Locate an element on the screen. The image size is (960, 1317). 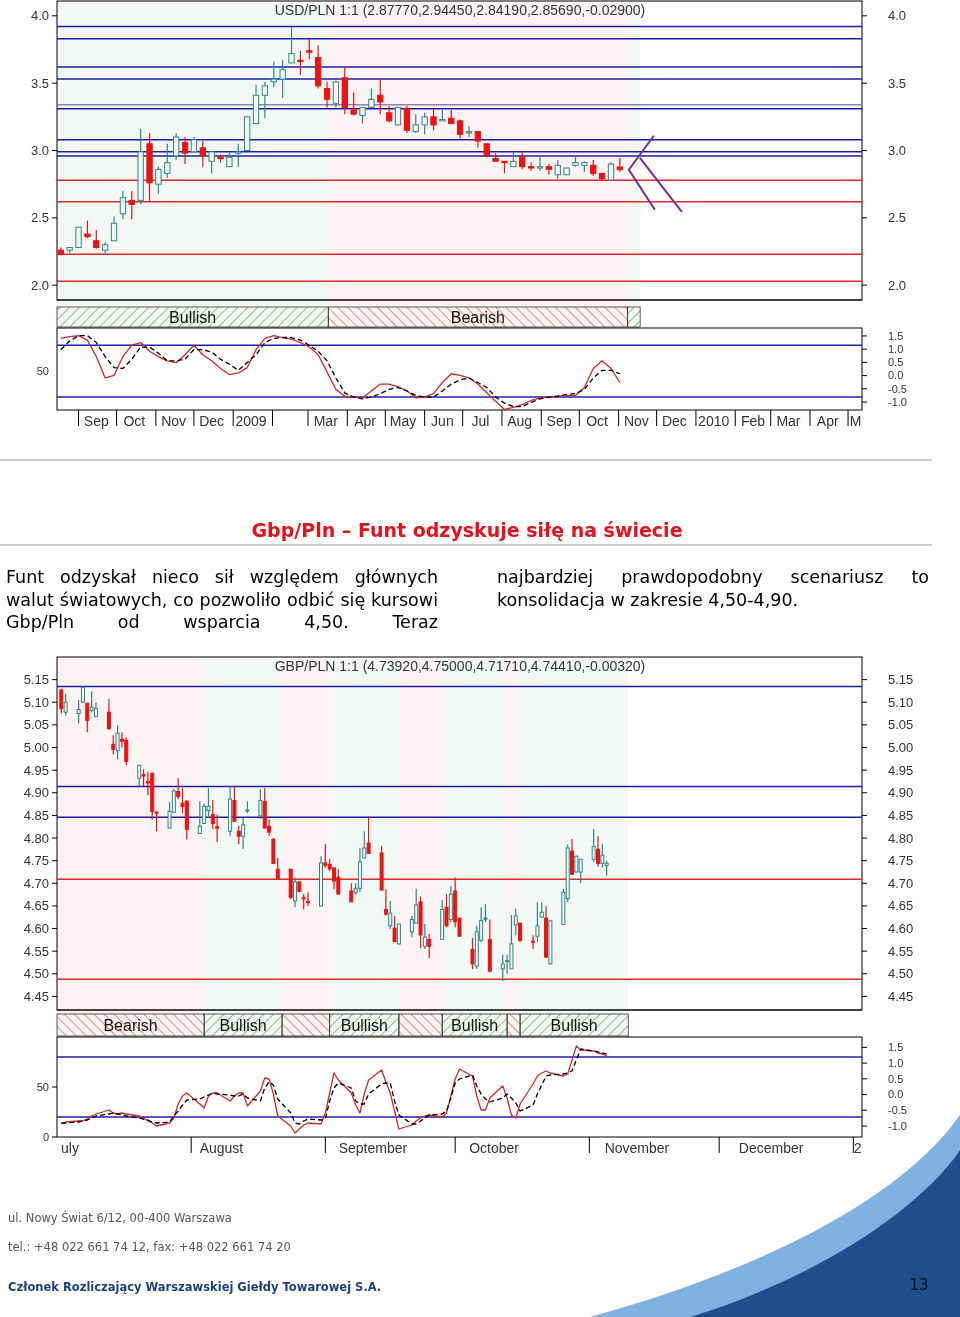
x-tick-label: Aug is located at coordinates (520, 421).